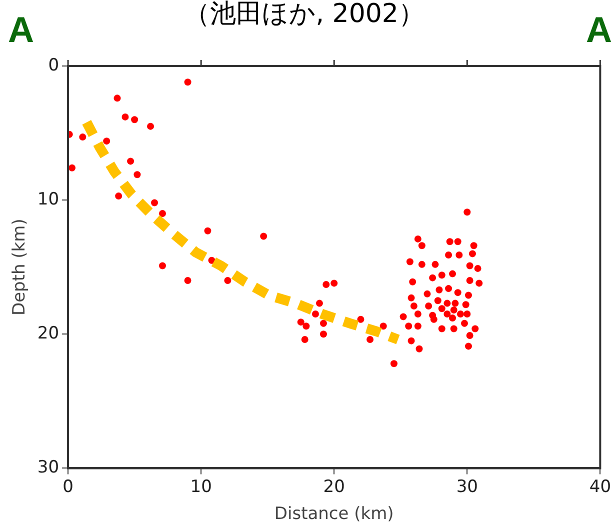  Describe the element at coordinates (20, 267) in the screenshot. I see `y-axis-title: Depth (km)` at that location.